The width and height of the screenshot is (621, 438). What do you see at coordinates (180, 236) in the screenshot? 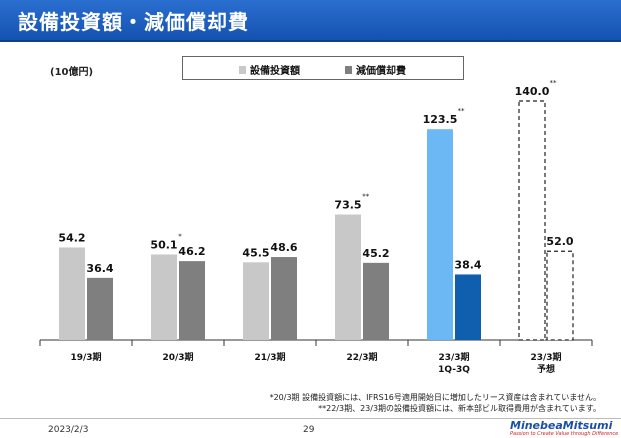
I see `footnote-mark-1: *` at bounding box center [180, 236].